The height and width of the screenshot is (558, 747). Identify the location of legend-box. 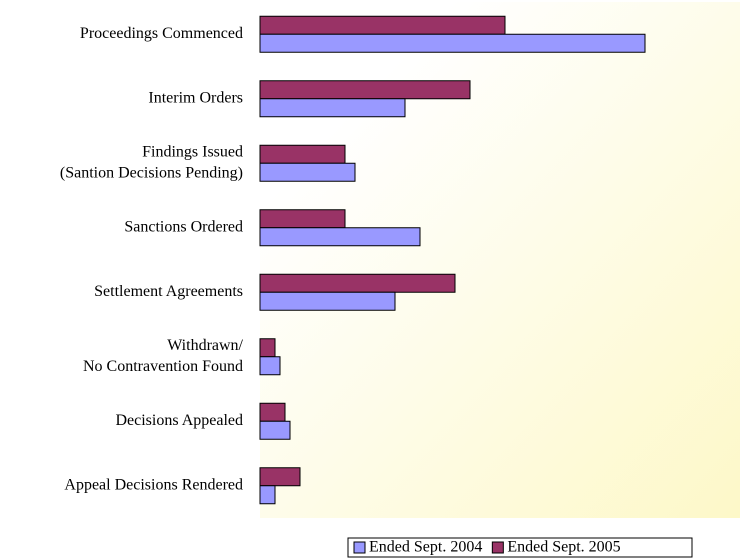
(520, 547).